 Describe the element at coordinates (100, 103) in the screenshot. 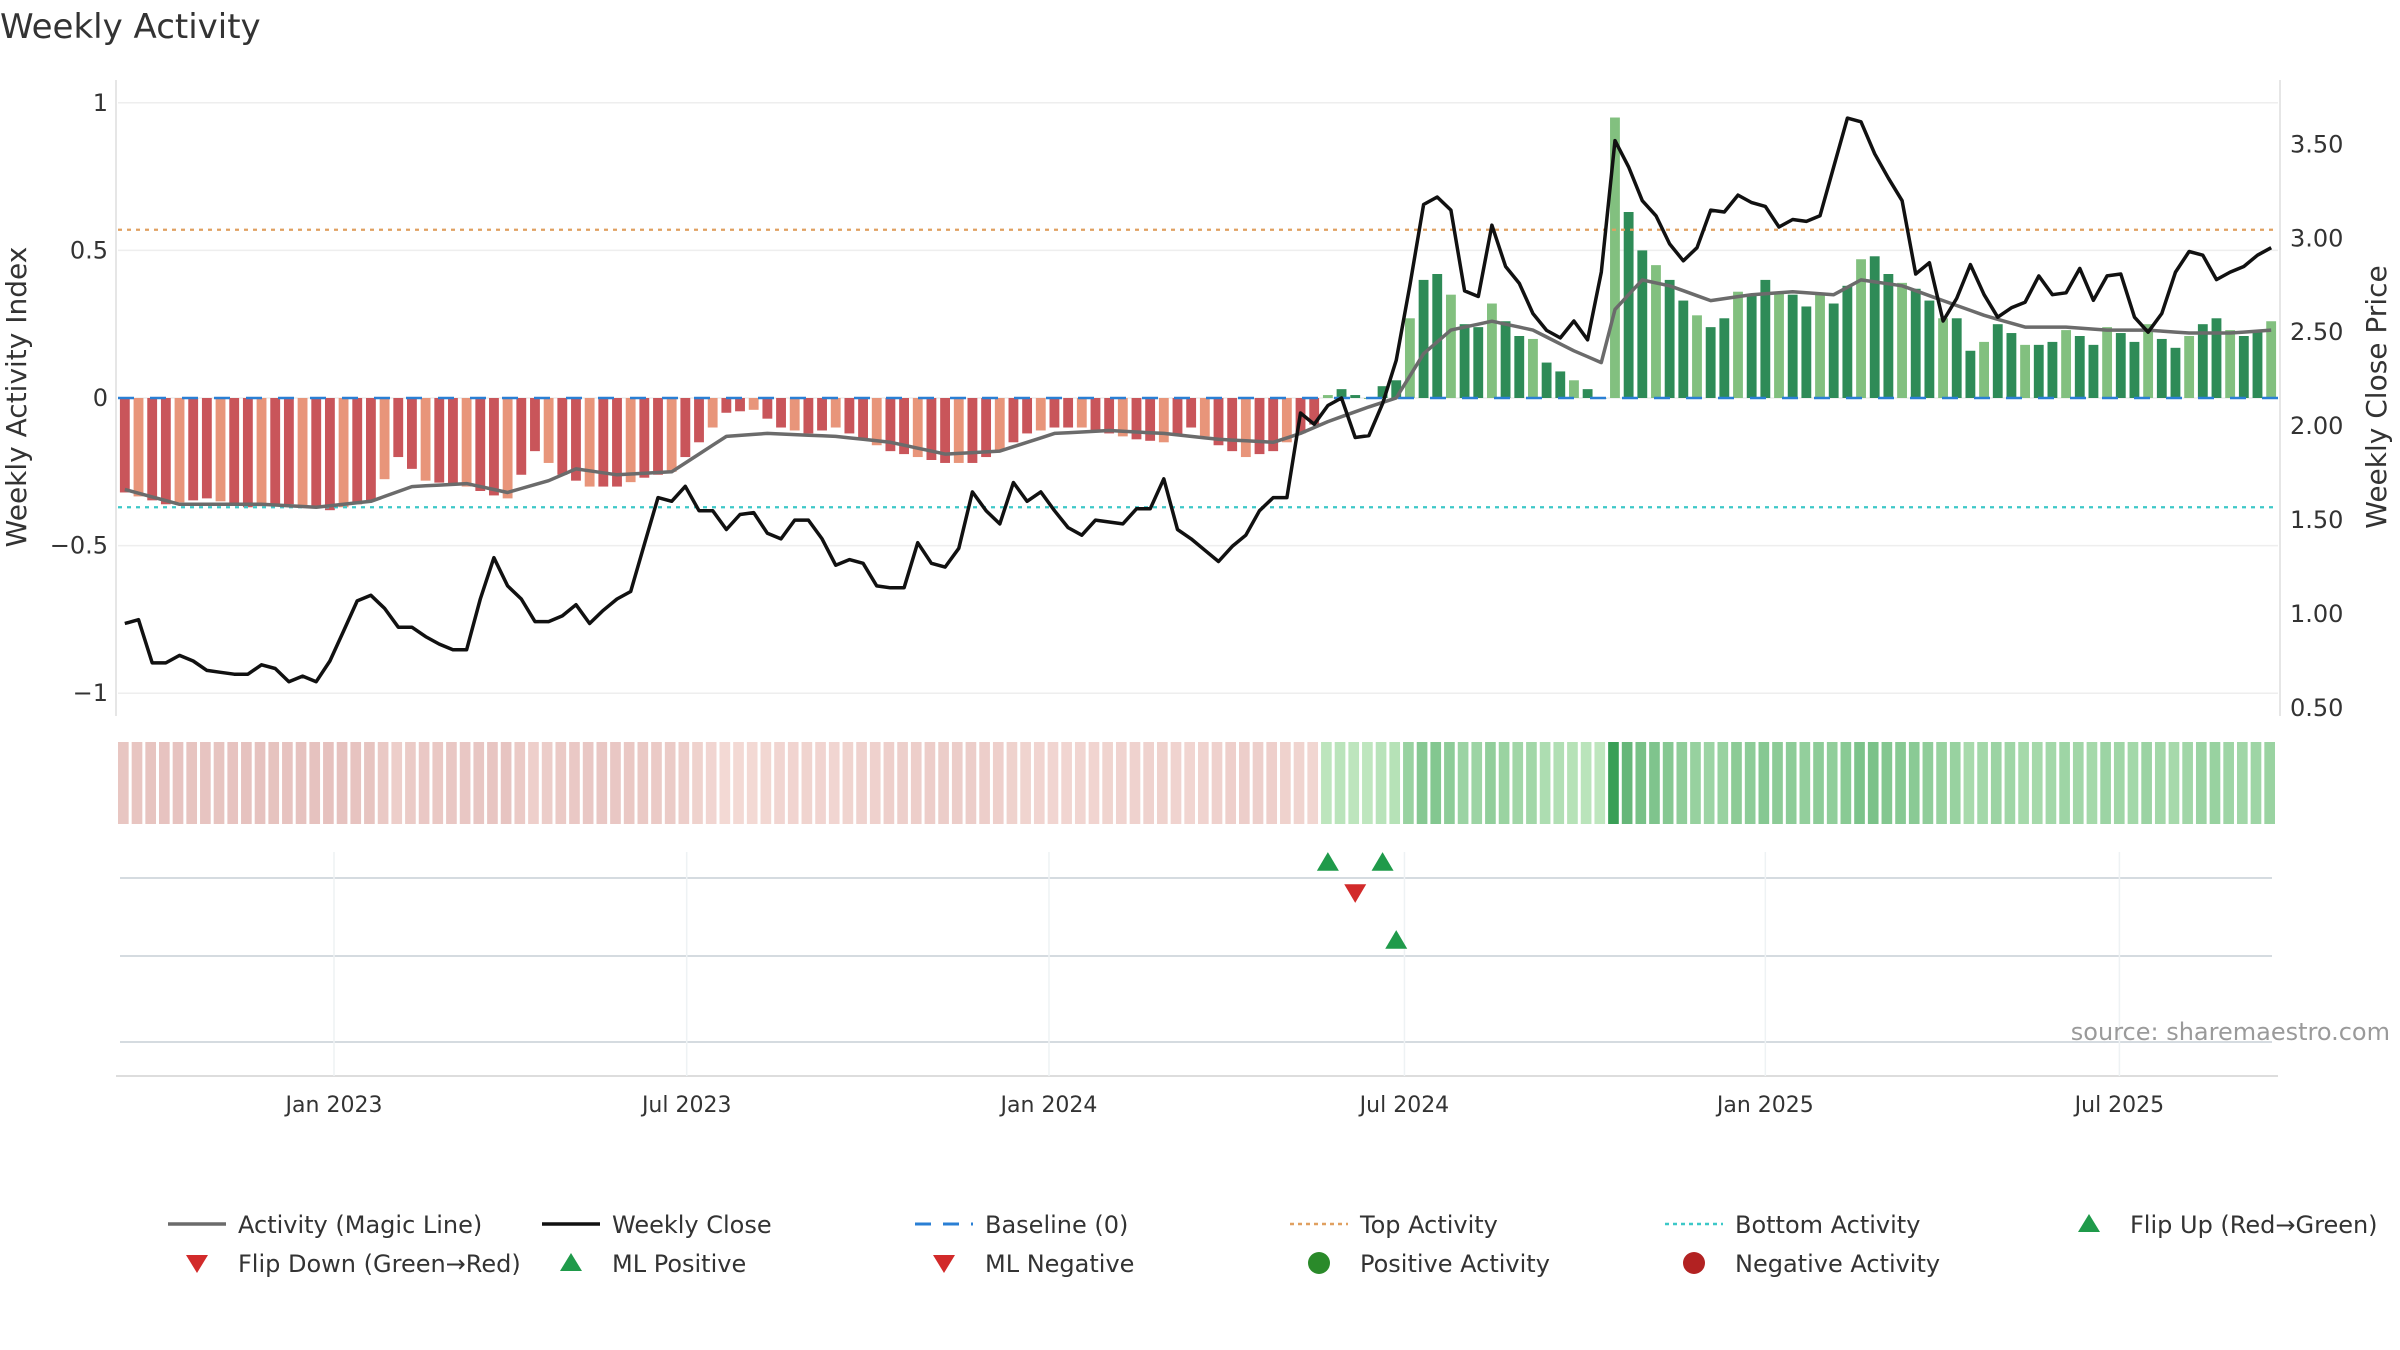

I see `left-tick-label: 1` at that location.